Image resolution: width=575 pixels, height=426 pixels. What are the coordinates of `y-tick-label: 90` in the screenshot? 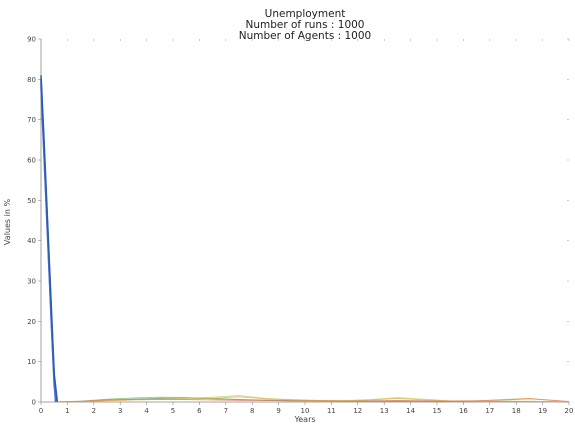 It's located at (31, 40).